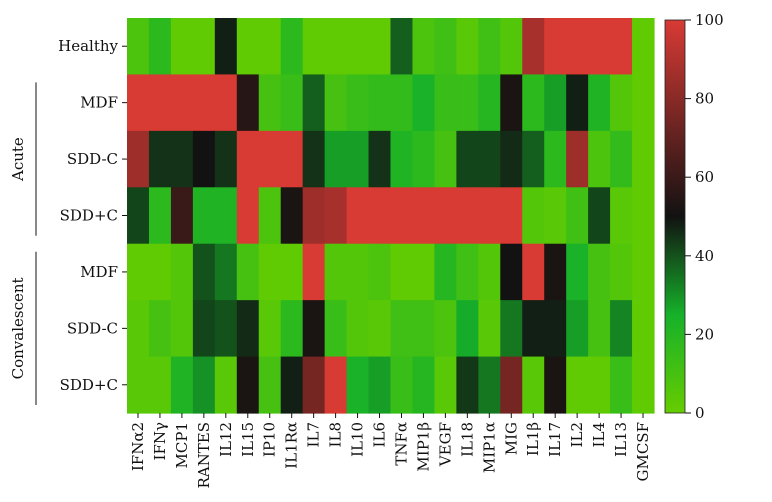 This screenshot has width=772, height=502. What do you see at coordinates (226, 439) in the screenshot?
I see `column-label: IL12` at bounding box center [226, 439].